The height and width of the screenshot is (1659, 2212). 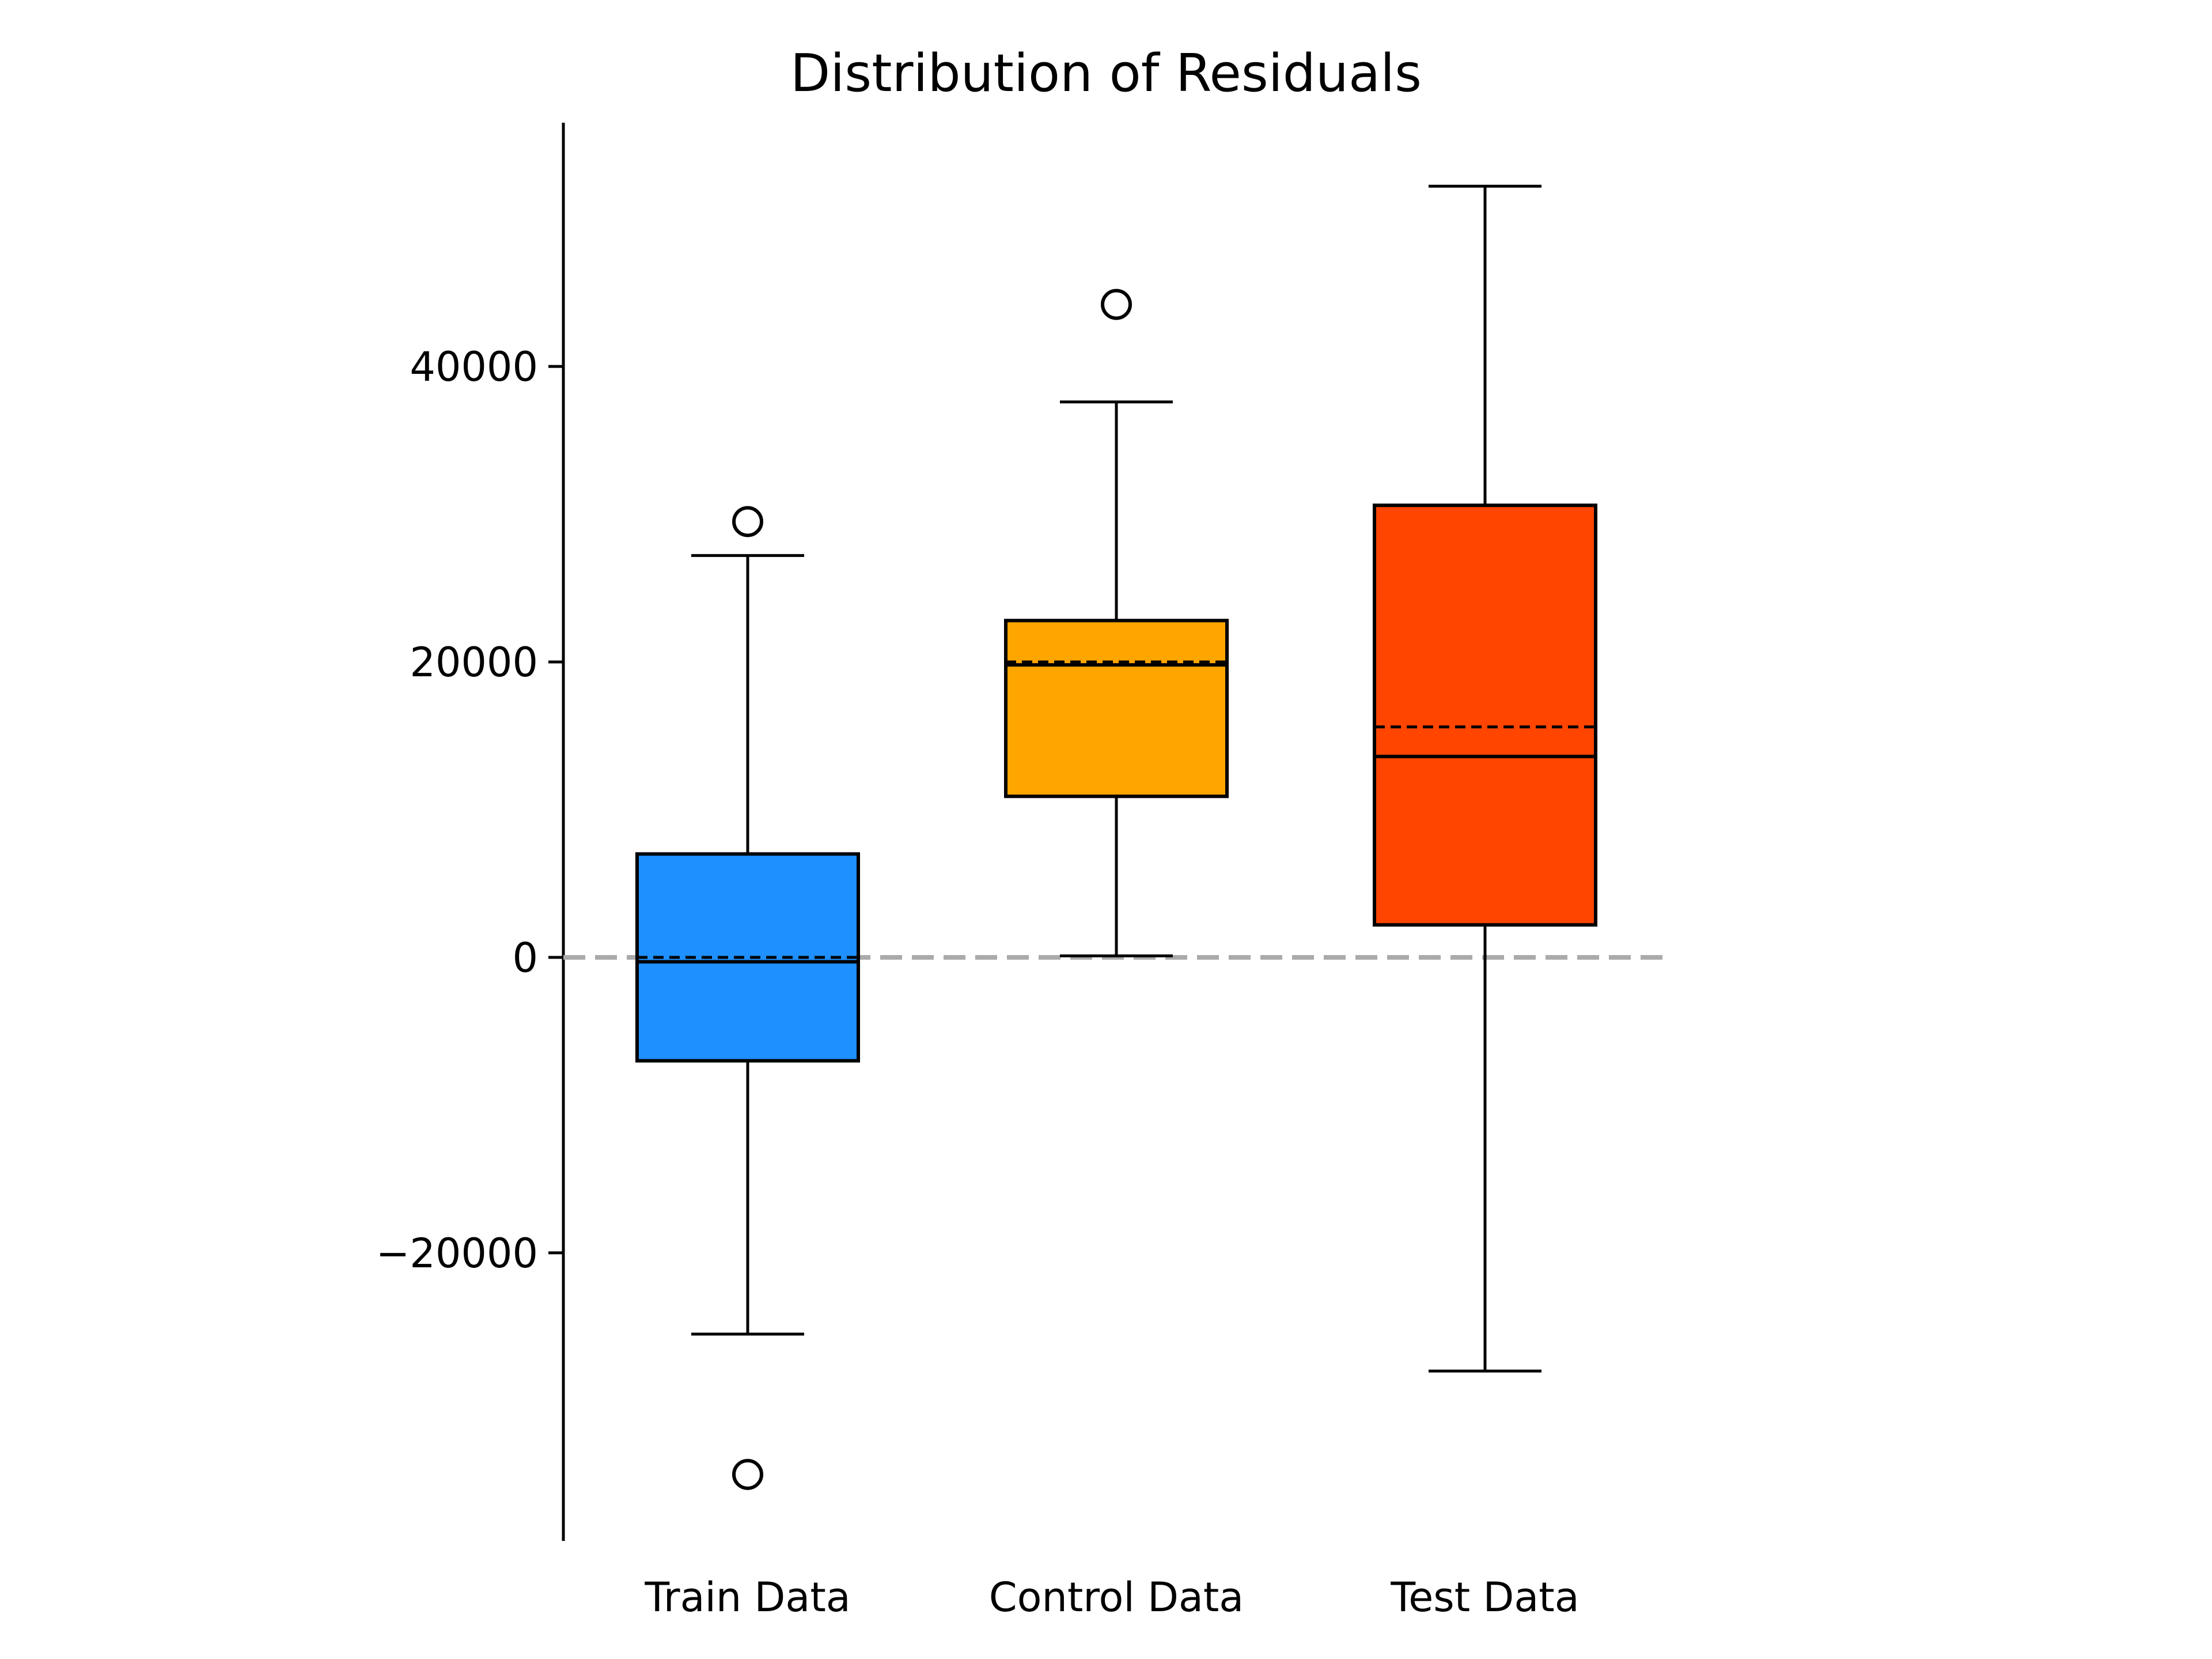 I want to click on x-tick-label: Control Data, so click(x=1116, y=1597).